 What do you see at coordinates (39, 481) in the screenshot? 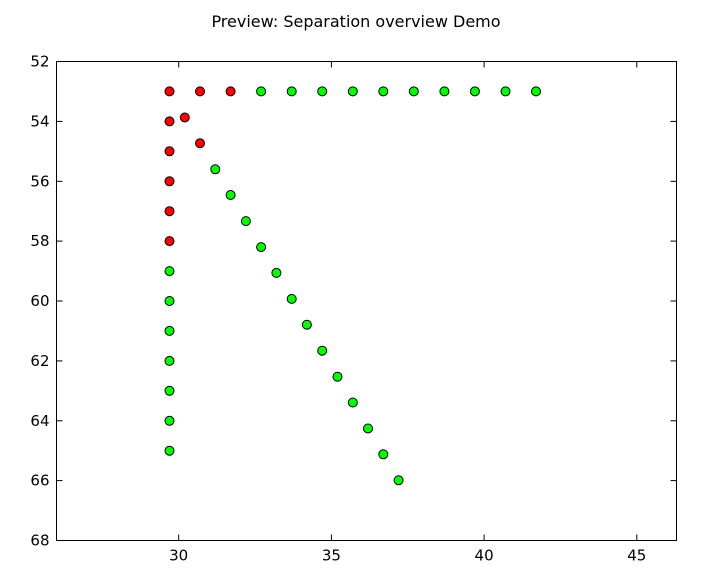
I see `y-tick-label: 66` at bounding box center [39, 481].